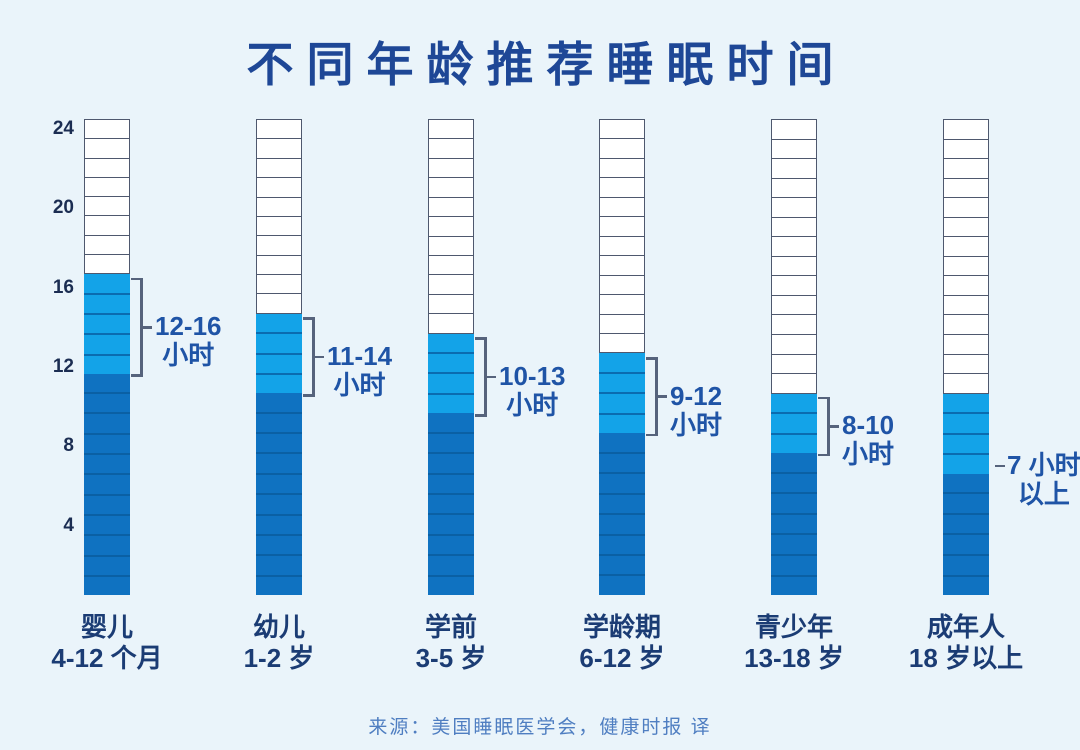 Image resolution: width=1080 pixels, height=750 pixels. What do you see at coordinates (661, 396) in the screenshot?
I see `range-bracket-mid-tick` at bounding box center [661, 396].